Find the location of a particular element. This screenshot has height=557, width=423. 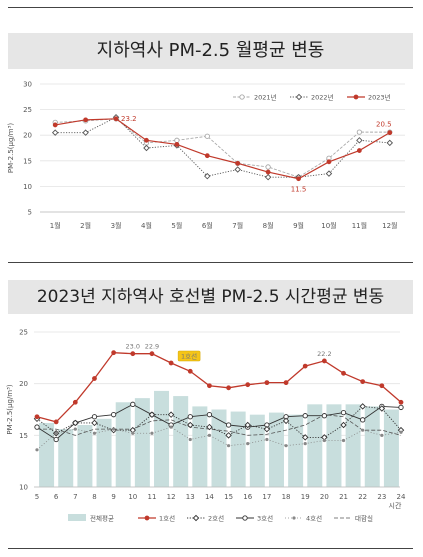

c2-xtick: 9 is located at coordinates (113, 497).